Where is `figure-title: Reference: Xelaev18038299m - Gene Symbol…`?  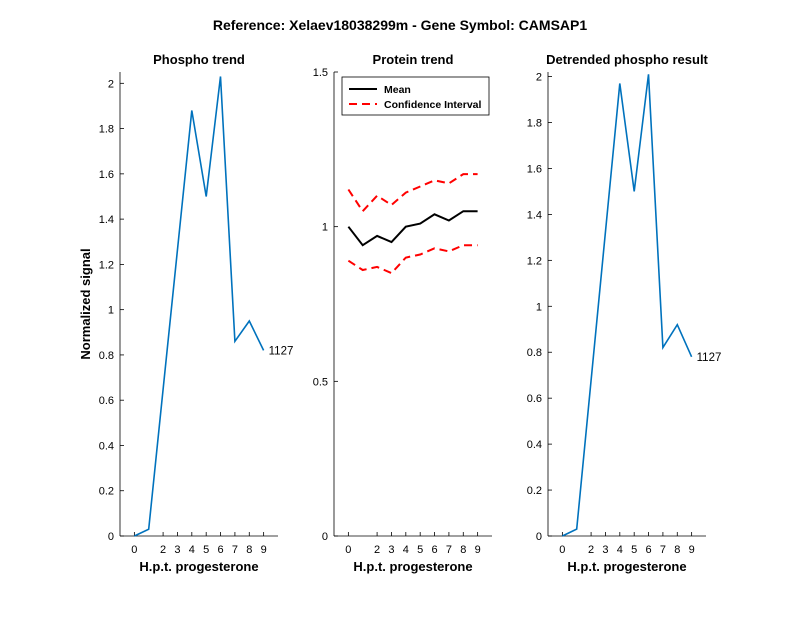
figure-title: Reference: Xelaev18038299m - Gene Symbol… is located at coordinates (400, 25).